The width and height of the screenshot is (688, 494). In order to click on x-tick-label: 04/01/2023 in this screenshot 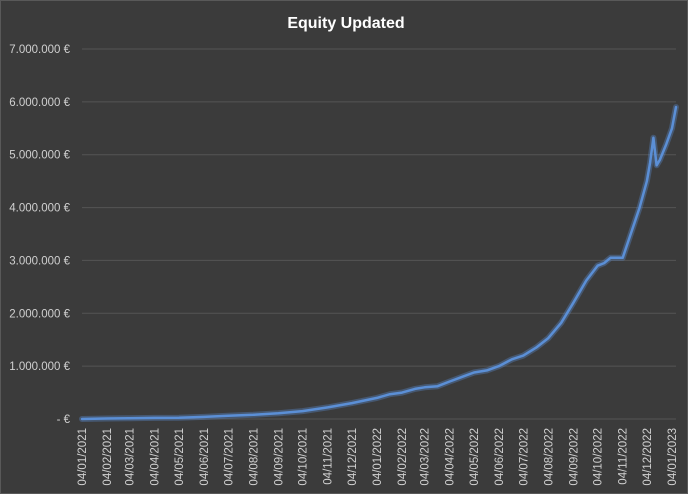, I will do `click(673, 457)`.